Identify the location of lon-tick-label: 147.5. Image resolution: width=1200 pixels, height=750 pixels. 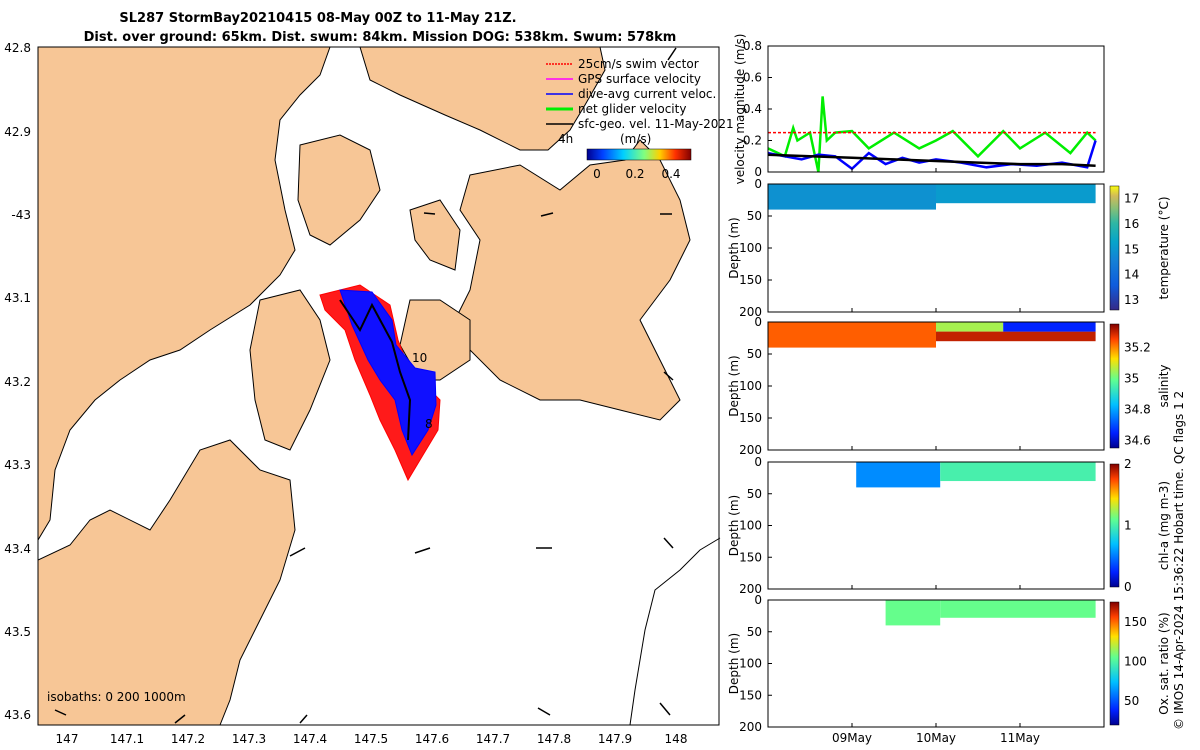
(371, 739).